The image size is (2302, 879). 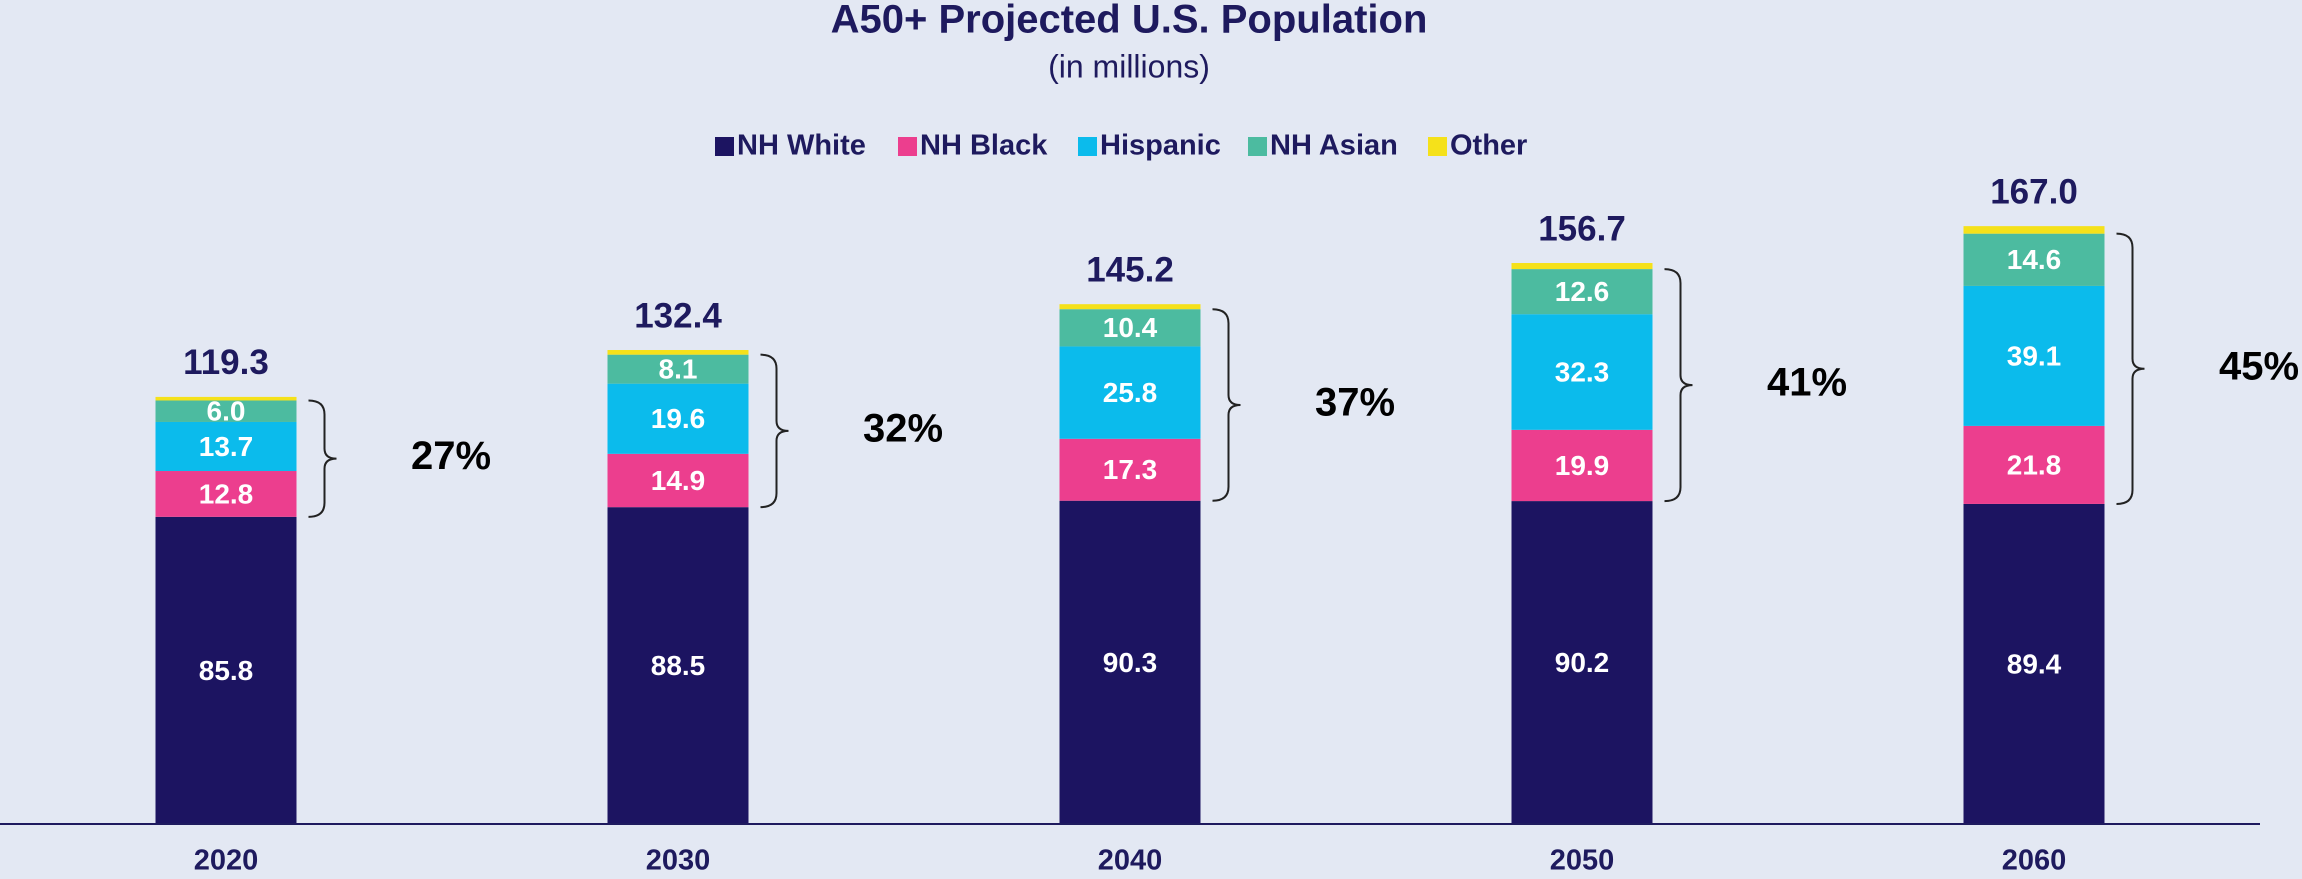 I want to click on value-label: 6.0, so click(x=226, y=411).